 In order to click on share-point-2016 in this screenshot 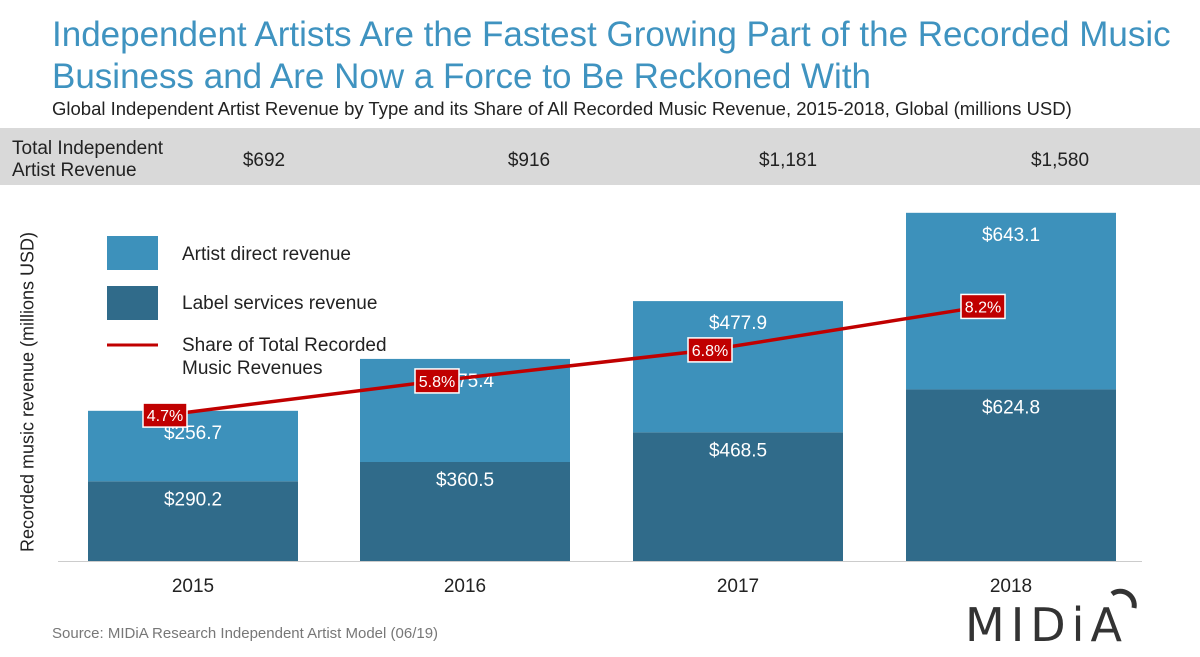, I will do `click(437, 381)`.